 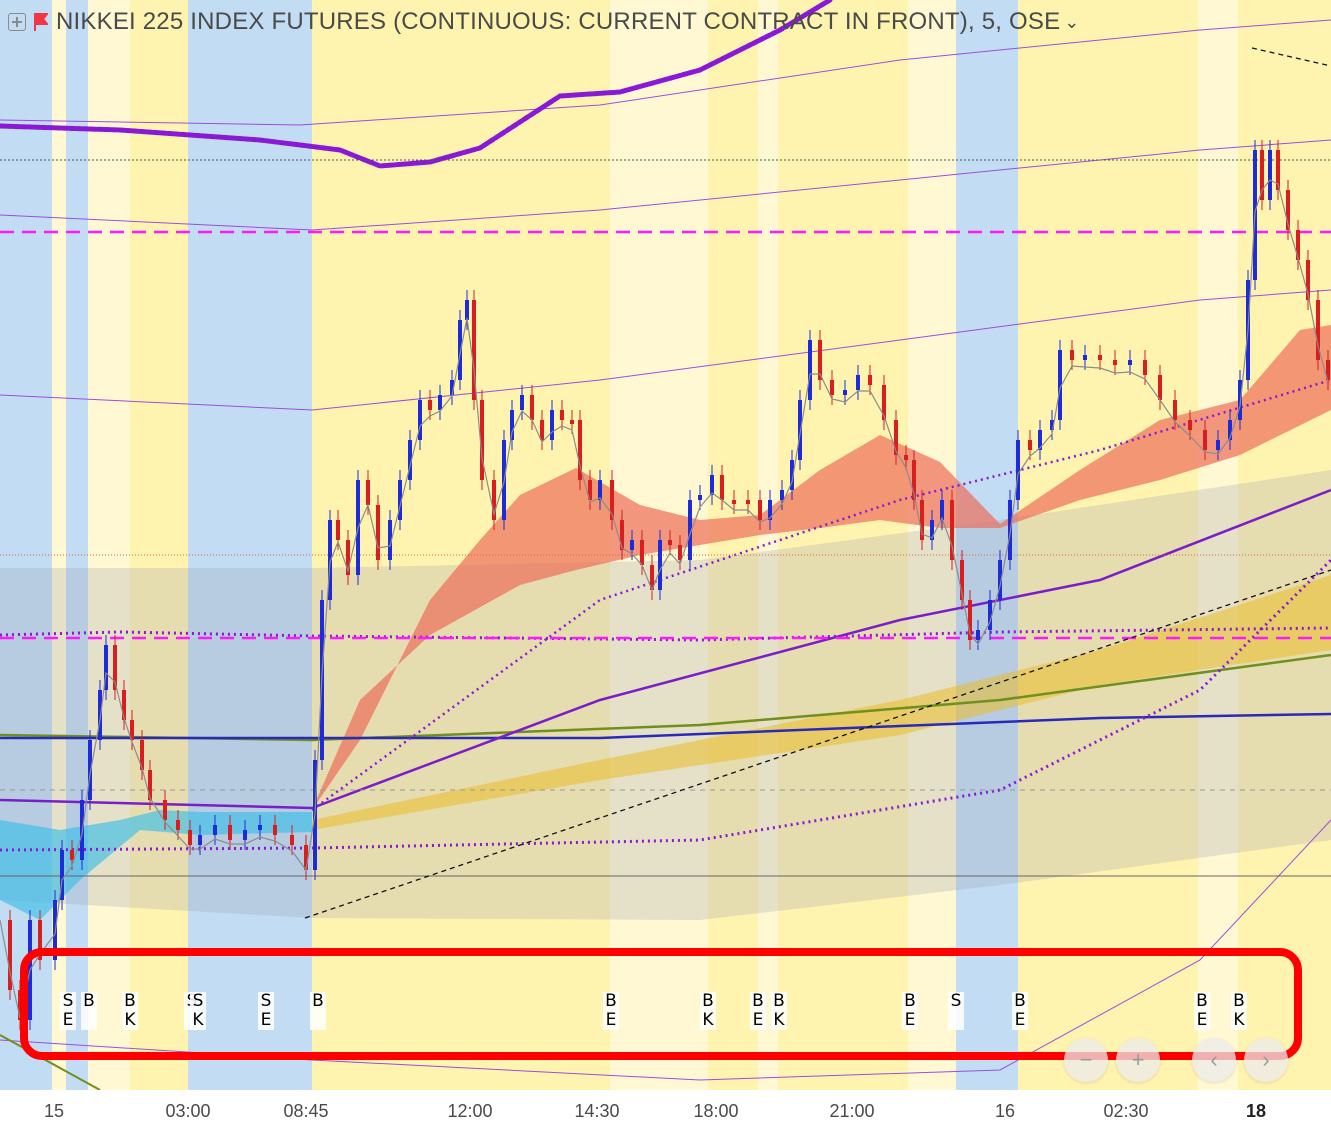 I want to click on chevron-right-icon: ›, so click(x=1266, y=1059).